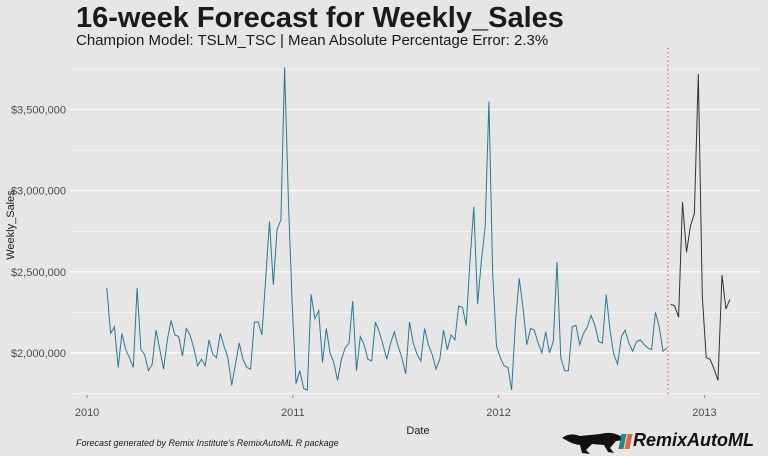  What do you see at coordinates (38, 111) in the screenshot?
I see `y-tick-label: $3,500,000` at bounding box center [38, 111].